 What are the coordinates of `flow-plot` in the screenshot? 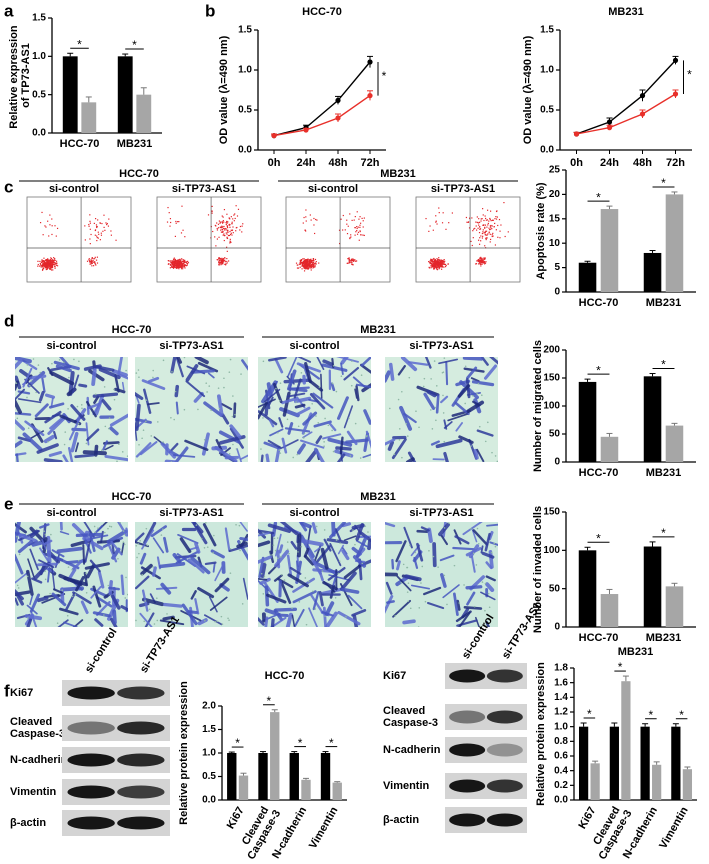 It's located at (338, 239).